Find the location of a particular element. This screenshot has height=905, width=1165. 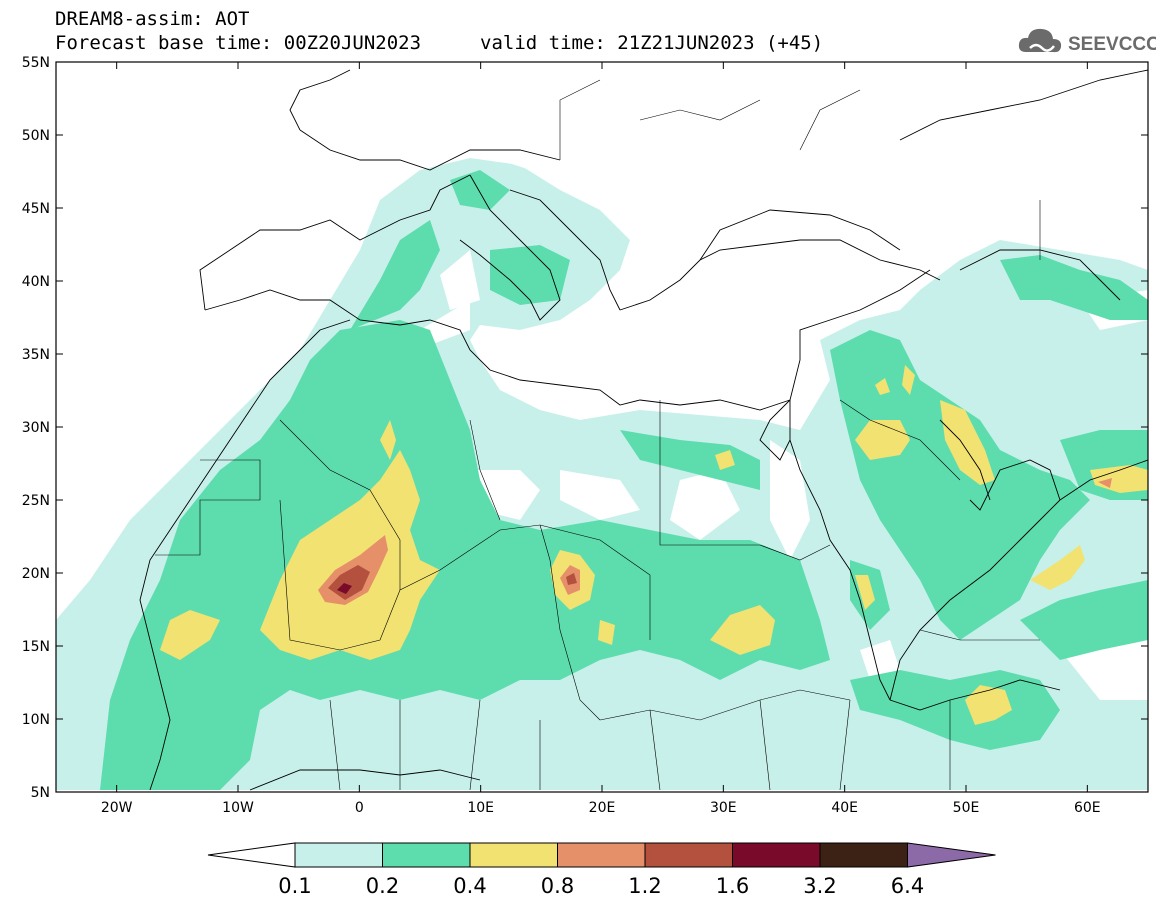

lon-label: 10E is located at coordinates (480, 808).